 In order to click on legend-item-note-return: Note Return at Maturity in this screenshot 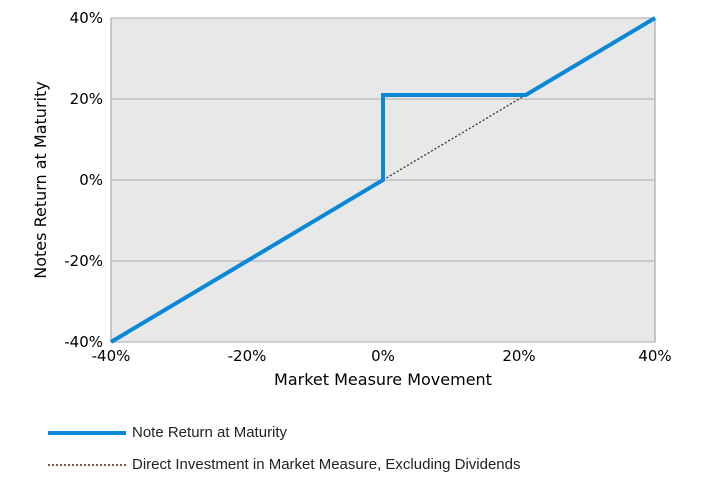, I will do `click(167, 432)`.